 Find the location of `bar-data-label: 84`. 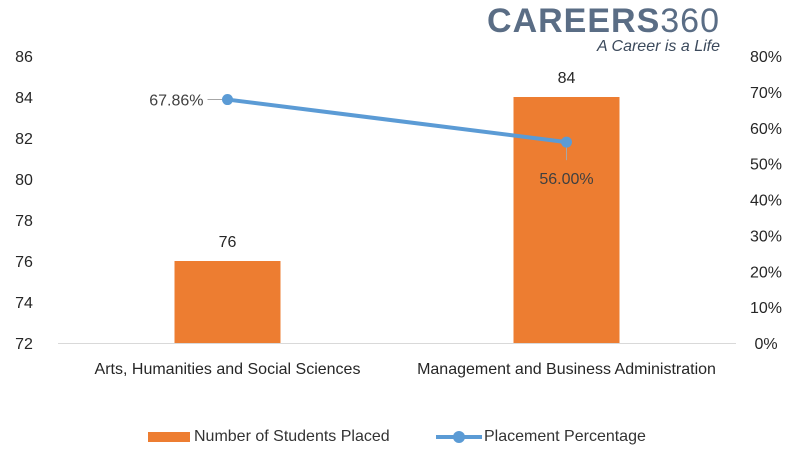

bar-data-label: 84 is located at coordinates (567, 78).